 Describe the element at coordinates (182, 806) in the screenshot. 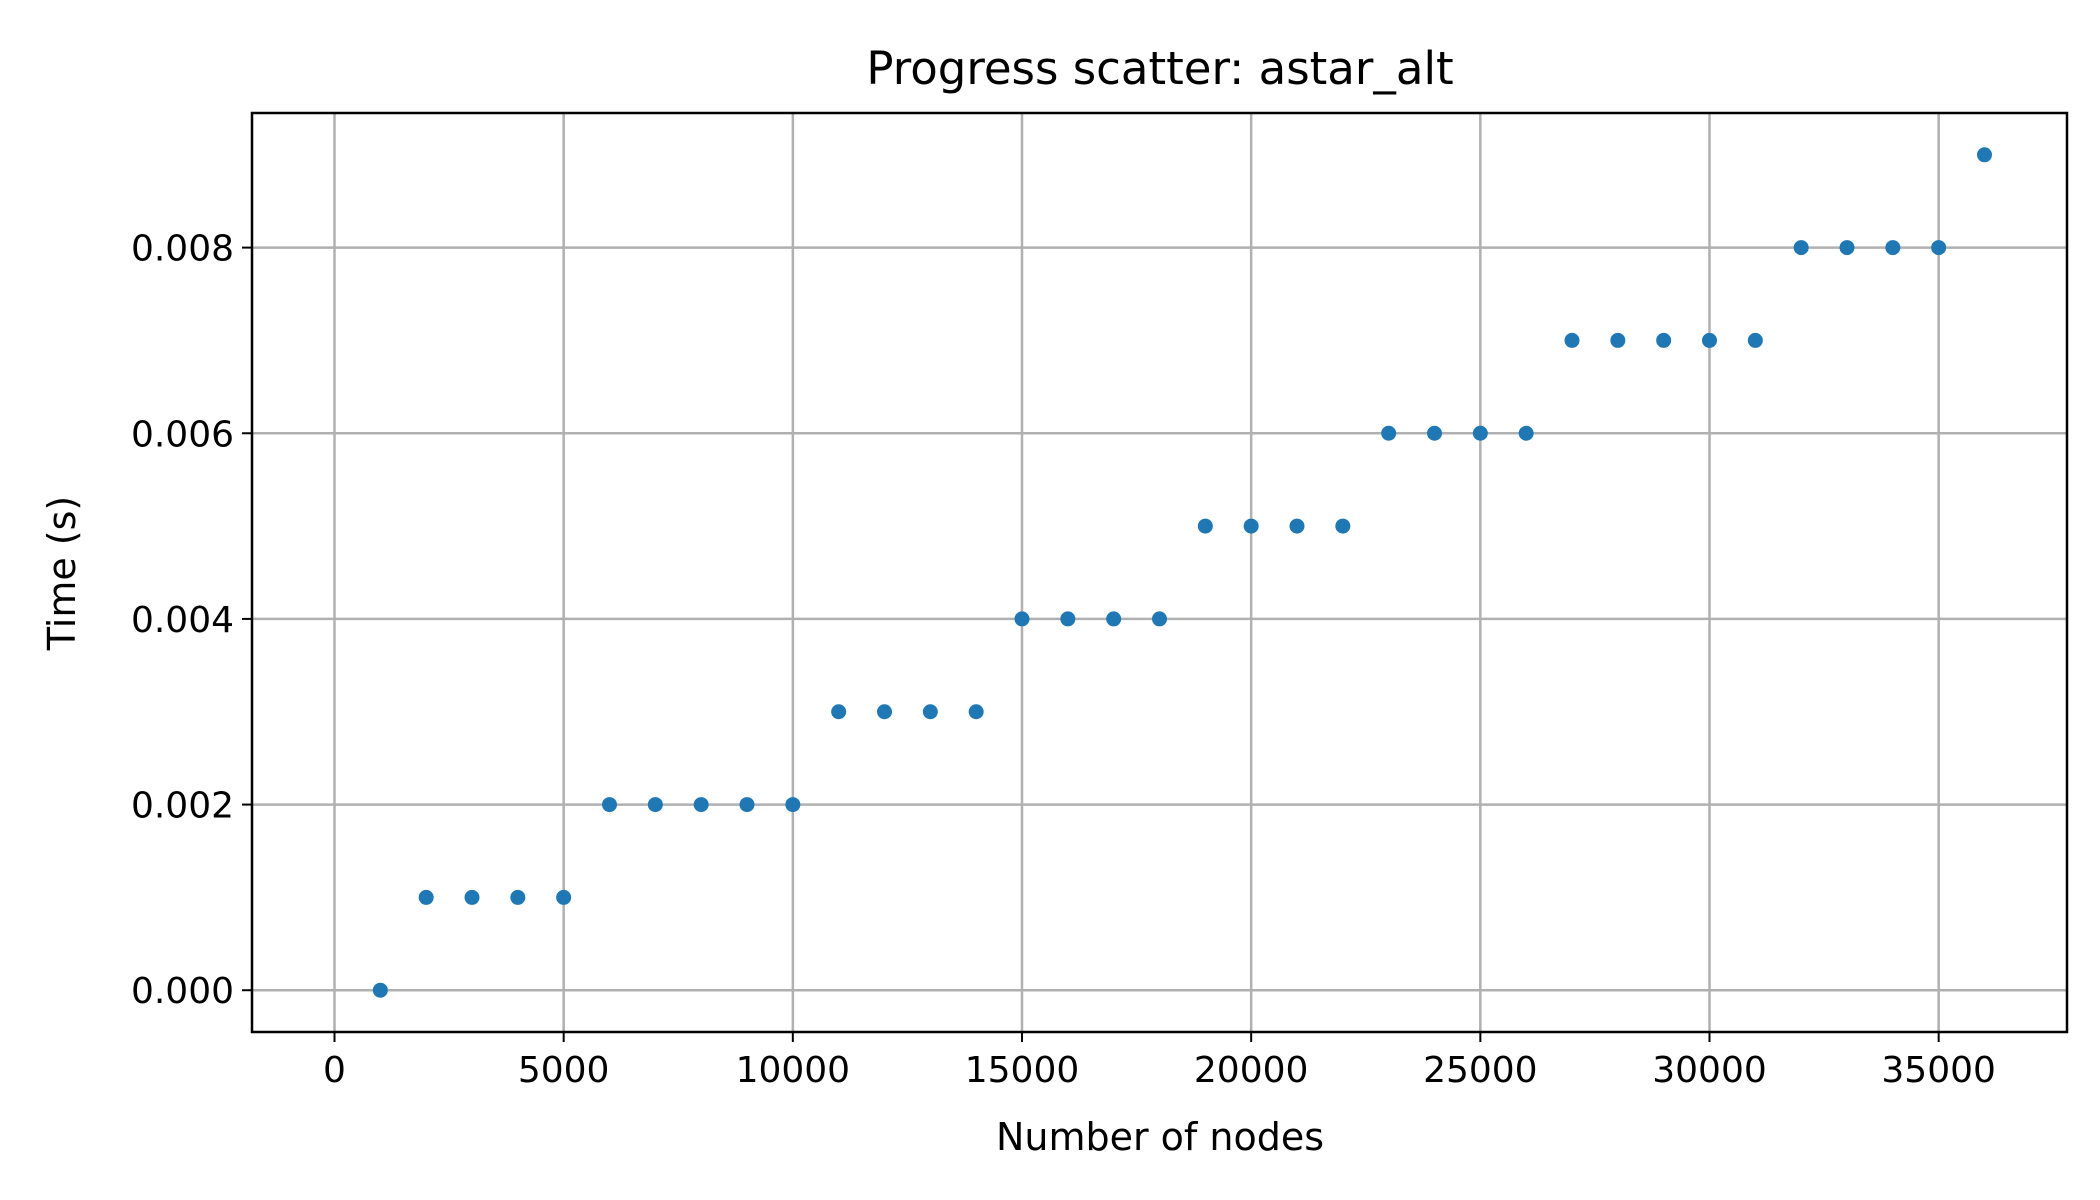

I see `y-tick-label: 0.002` at that location.